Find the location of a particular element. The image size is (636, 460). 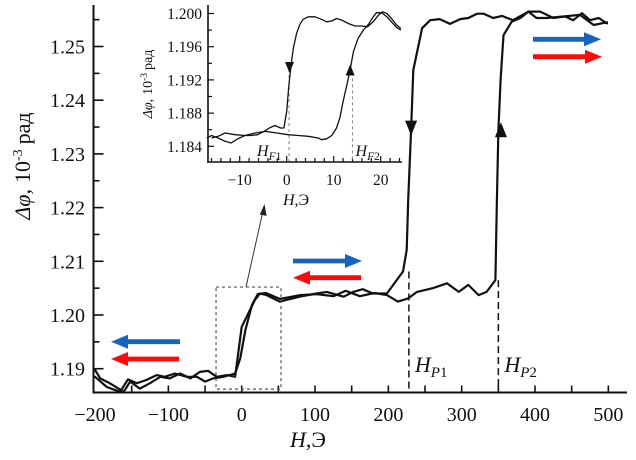

inset-curves is located at coordinates (304, 77).